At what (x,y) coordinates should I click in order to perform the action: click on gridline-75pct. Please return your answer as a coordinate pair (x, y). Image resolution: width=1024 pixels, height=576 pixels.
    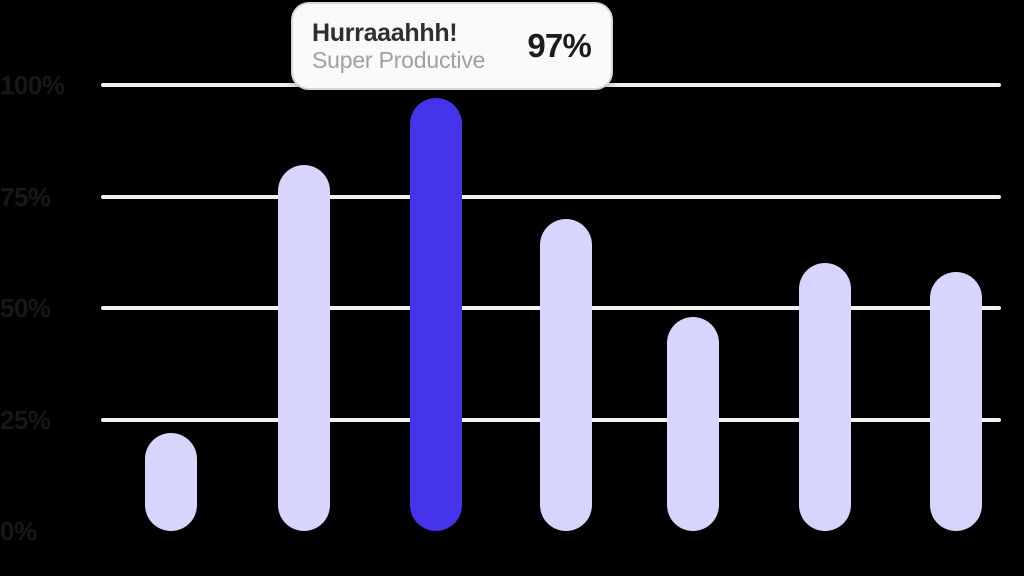
    Looking at the image, I should click on (551, 196).